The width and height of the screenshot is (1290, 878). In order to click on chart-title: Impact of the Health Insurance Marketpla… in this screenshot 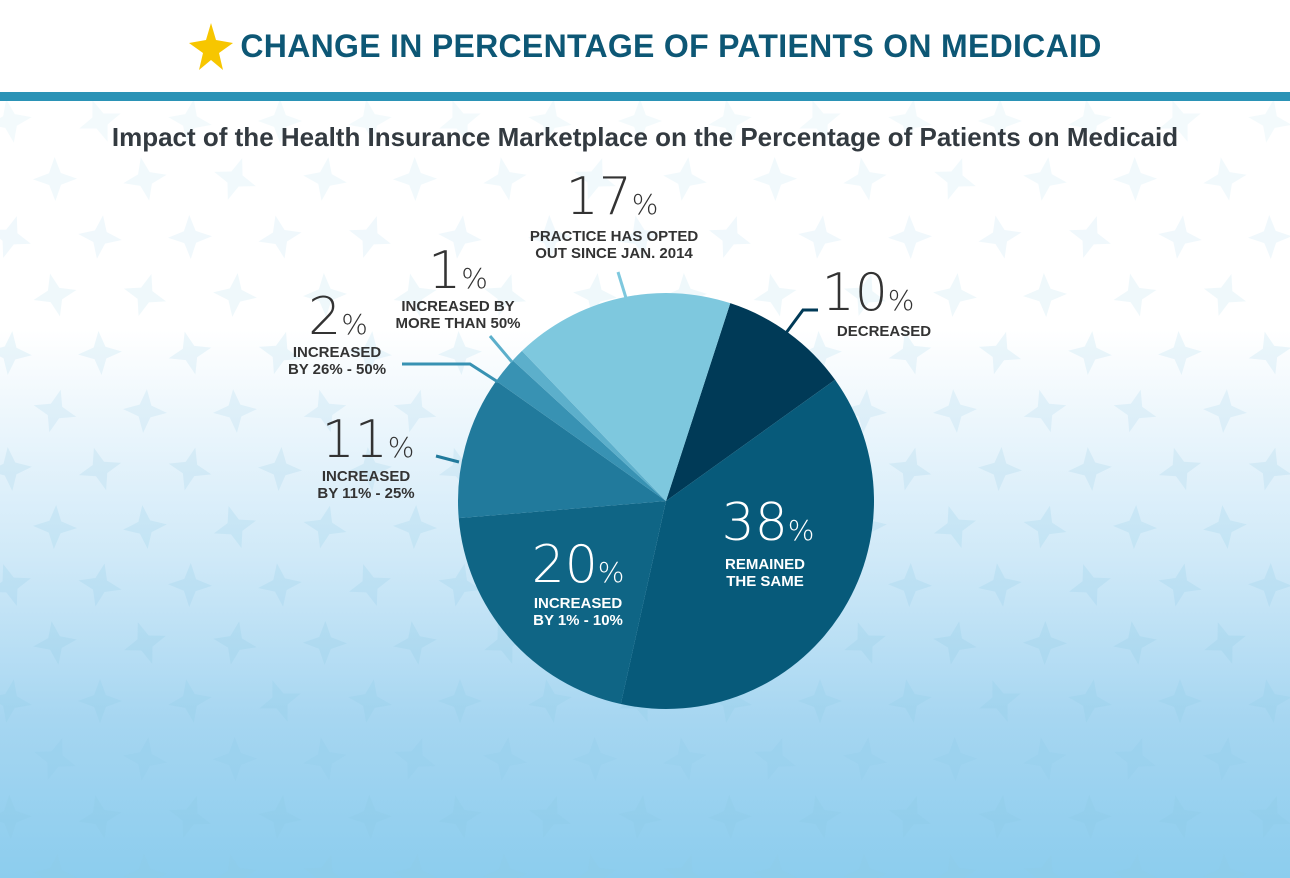, I will do `click(645, 137)`.